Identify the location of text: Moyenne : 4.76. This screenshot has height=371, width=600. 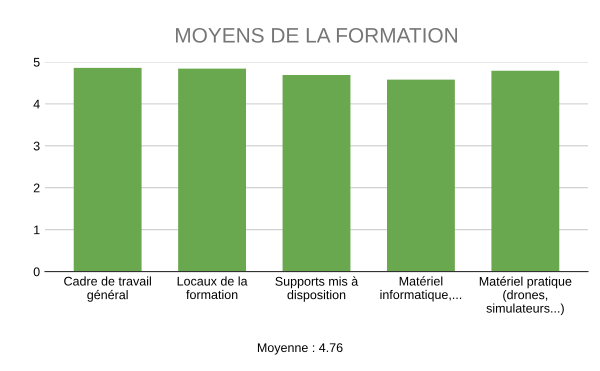
(300, 349).